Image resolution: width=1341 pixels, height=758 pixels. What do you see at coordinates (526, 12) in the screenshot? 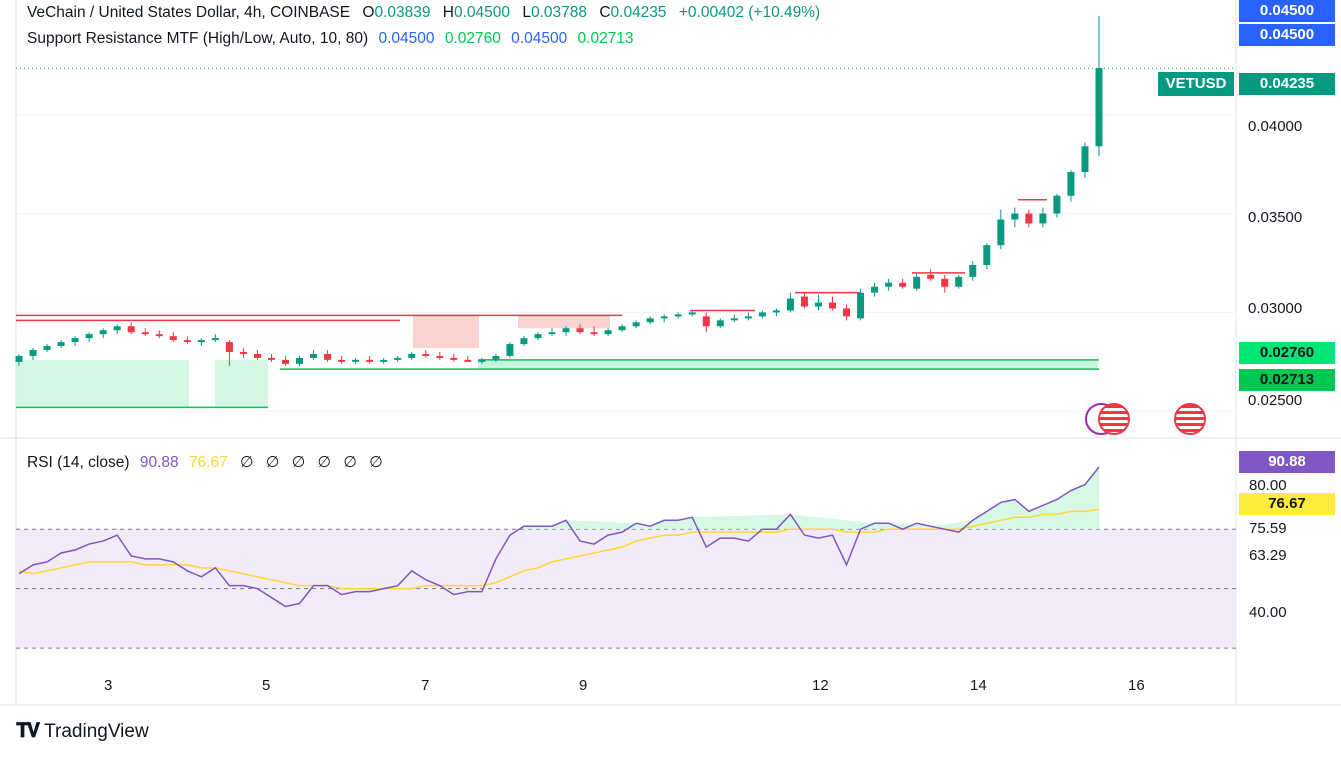
I see `ohlc-low-key: L` at bounding box center [526, 12].